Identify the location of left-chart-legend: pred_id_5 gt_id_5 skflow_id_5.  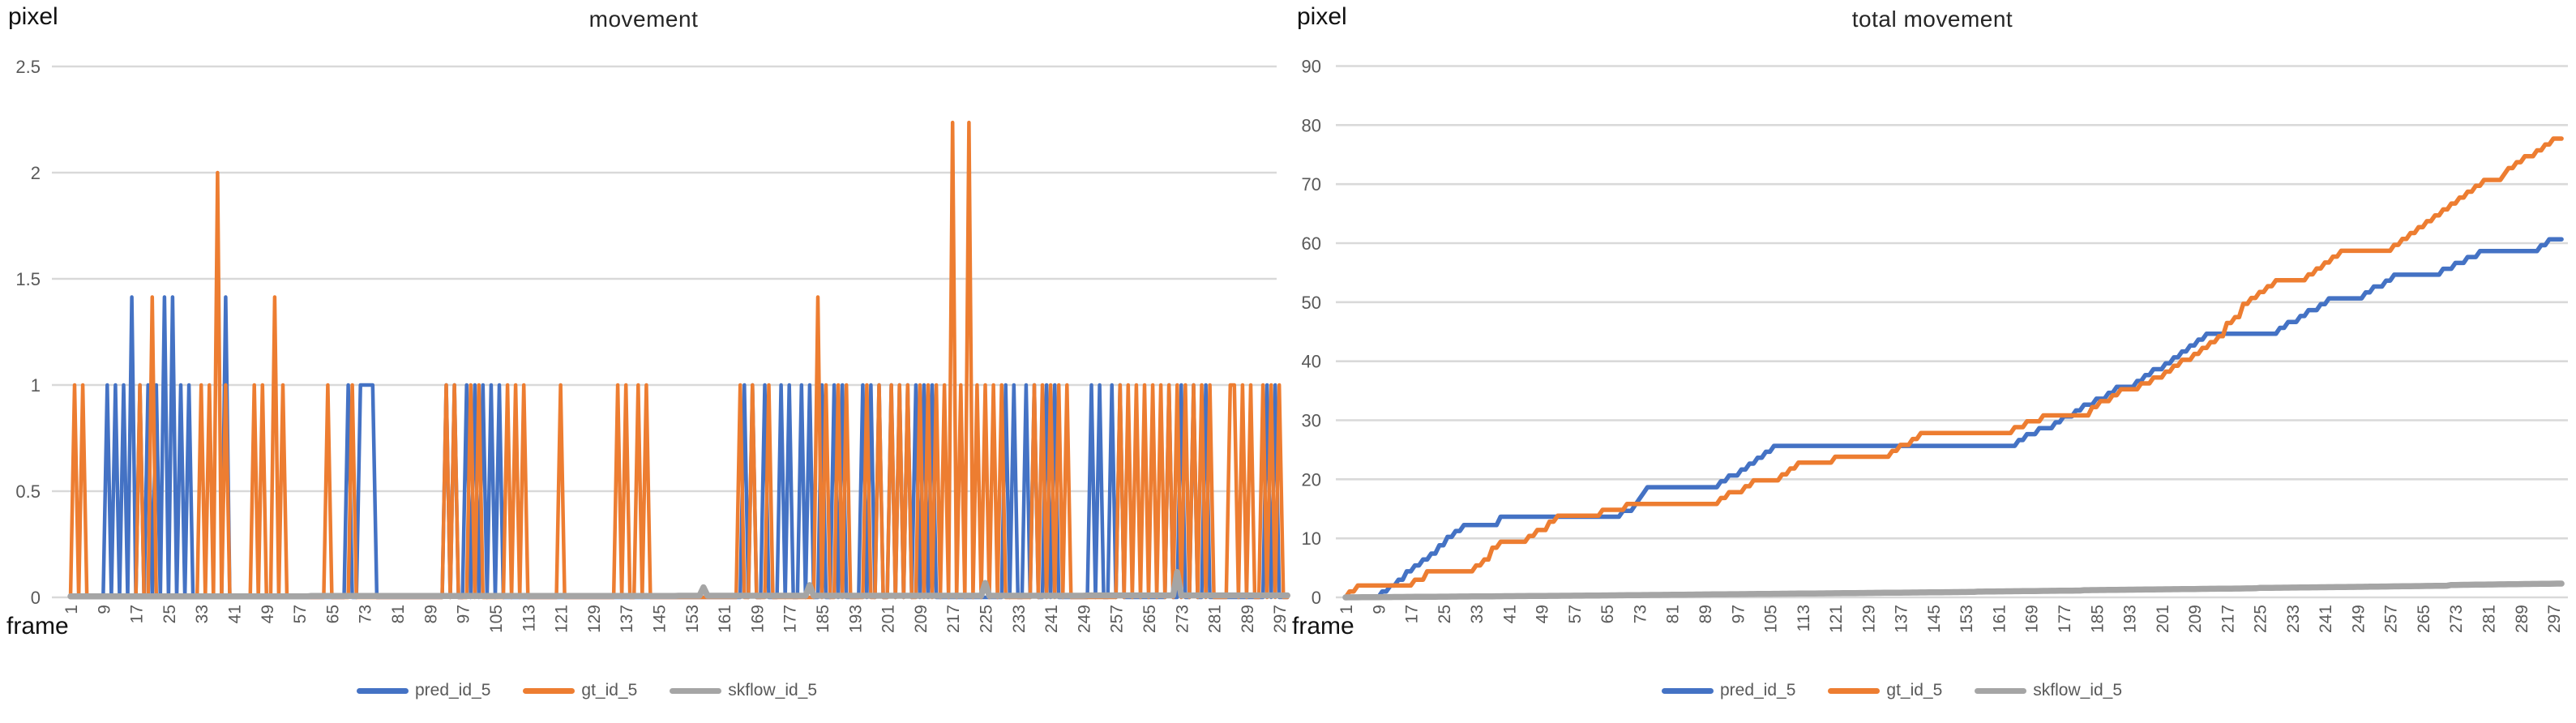
(615, 690).